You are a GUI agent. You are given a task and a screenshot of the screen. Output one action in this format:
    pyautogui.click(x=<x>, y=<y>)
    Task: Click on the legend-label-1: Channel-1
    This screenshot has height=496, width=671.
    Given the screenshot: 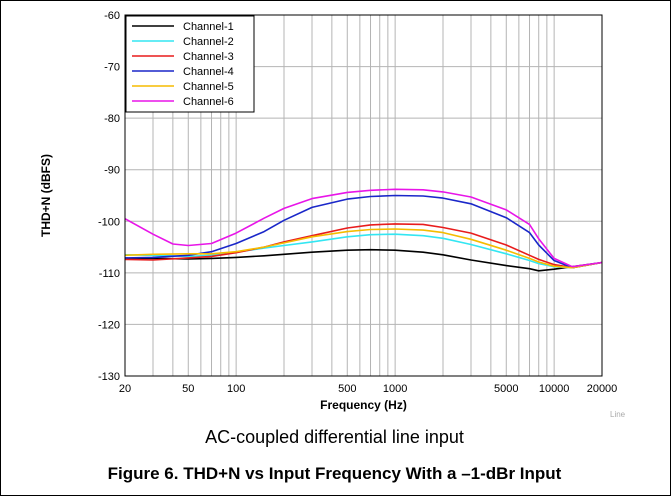 What is the action you would take?
    pyautogui.click(x=208, y=27)
    